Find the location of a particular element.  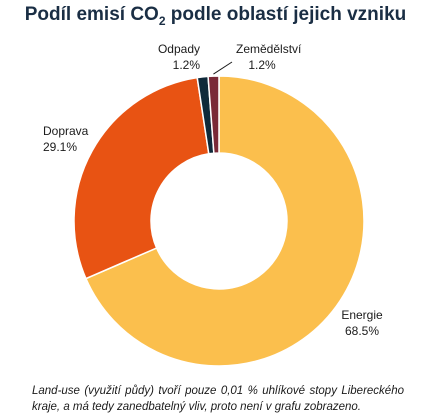

slice-value-energie: 68.5% is located at coordinates (362, 331).